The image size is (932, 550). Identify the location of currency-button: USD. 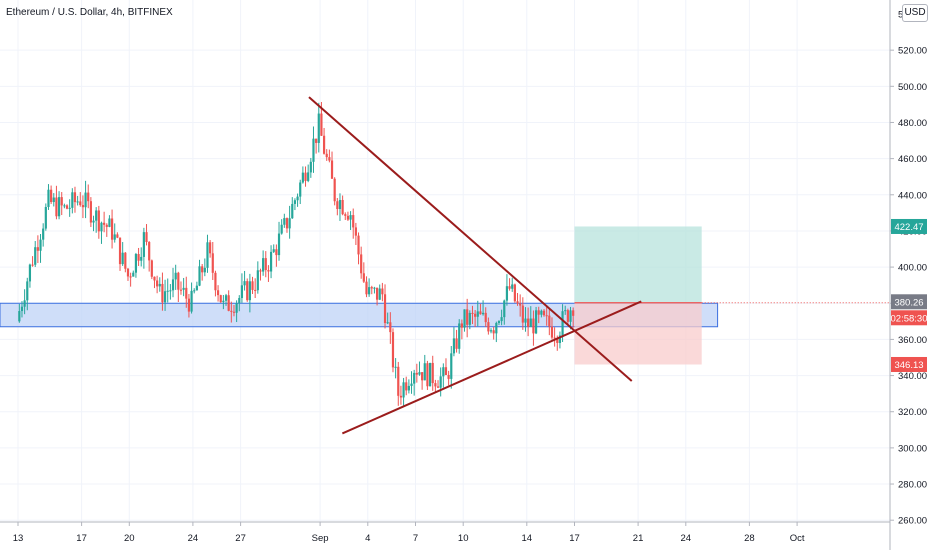
(915, 13).